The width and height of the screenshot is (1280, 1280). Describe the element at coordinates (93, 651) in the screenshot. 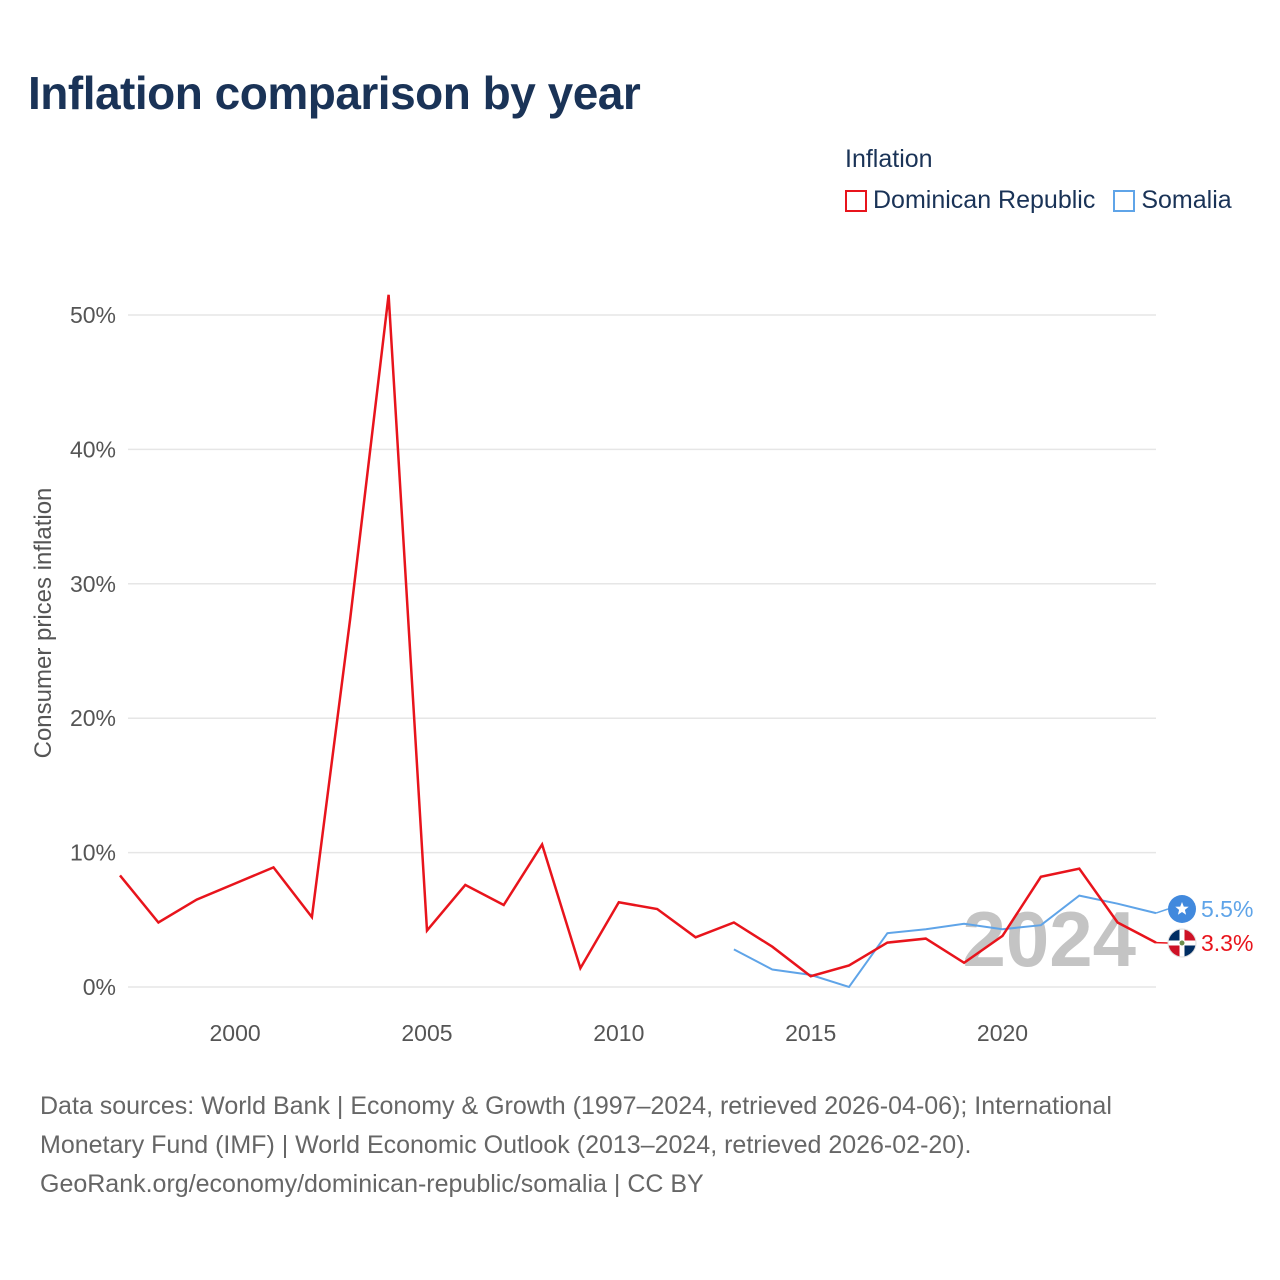

I see `y-axis-ticks: 0% 10% 20% 30% 40% 50%` at that location.